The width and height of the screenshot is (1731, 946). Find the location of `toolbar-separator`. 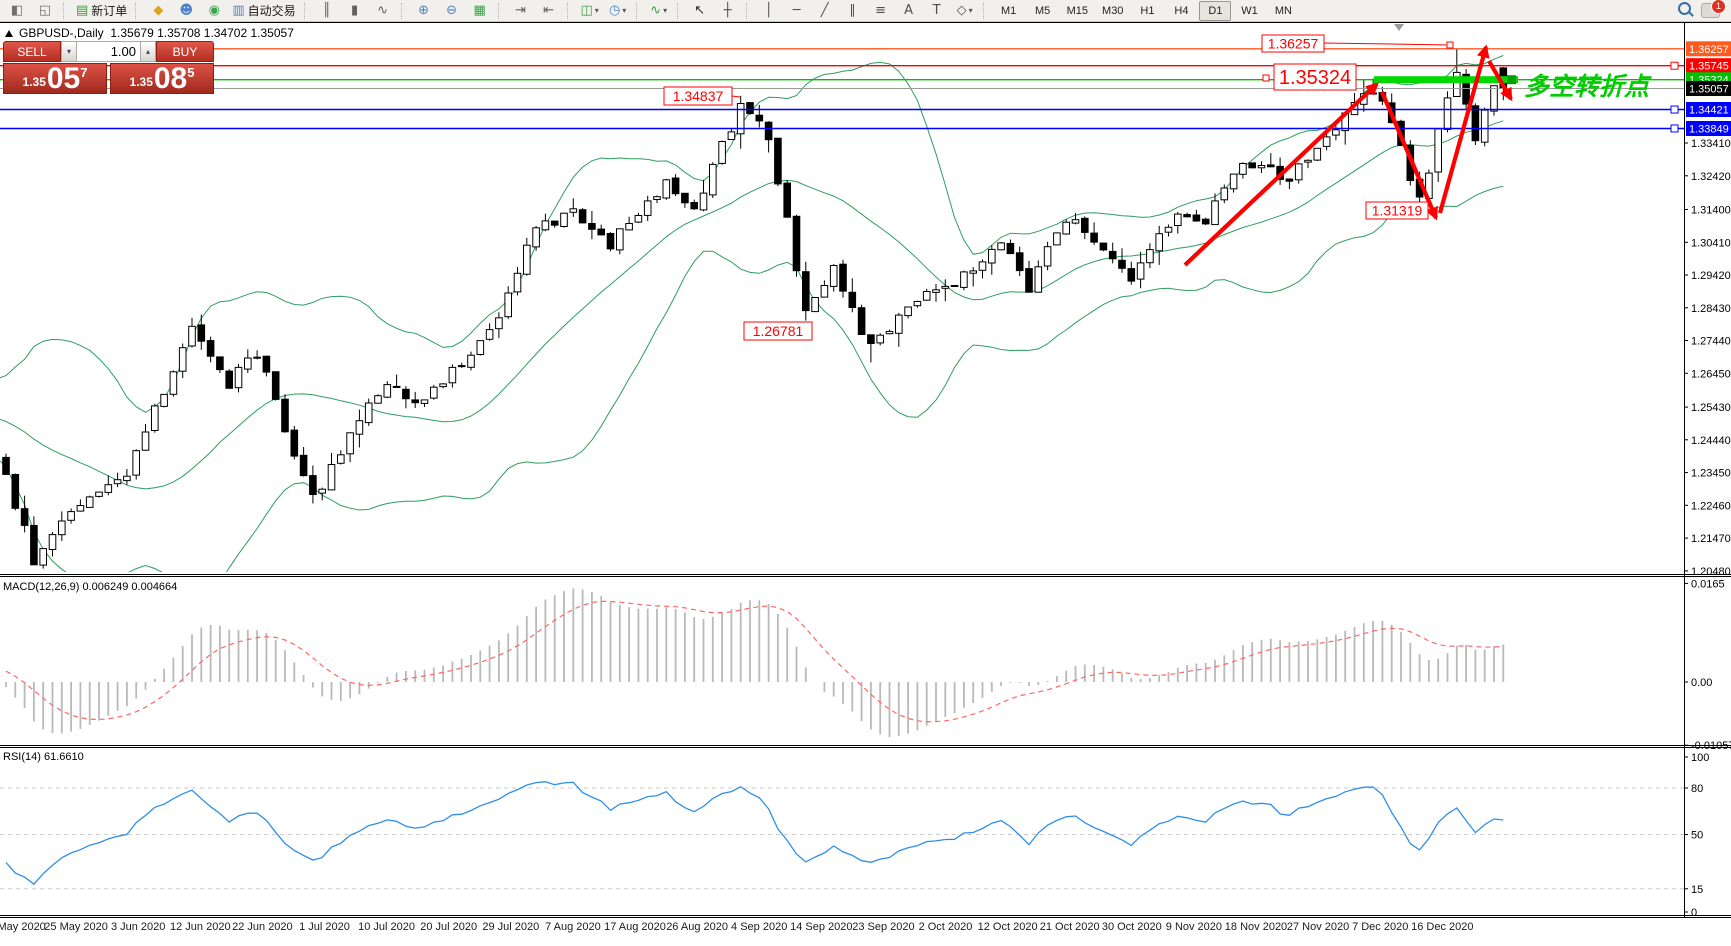

toolbar-separator is located at coordinates (137, 10).